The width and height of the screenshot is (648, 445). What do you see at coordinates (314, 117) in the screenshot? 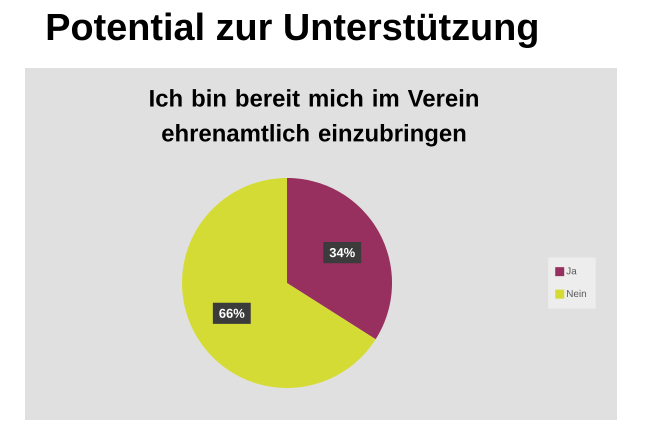
I see `chart-subtitle: Ich bin bereit mich im Verein ehrenamtlich einzubringen` at bounding box center [314, 117].